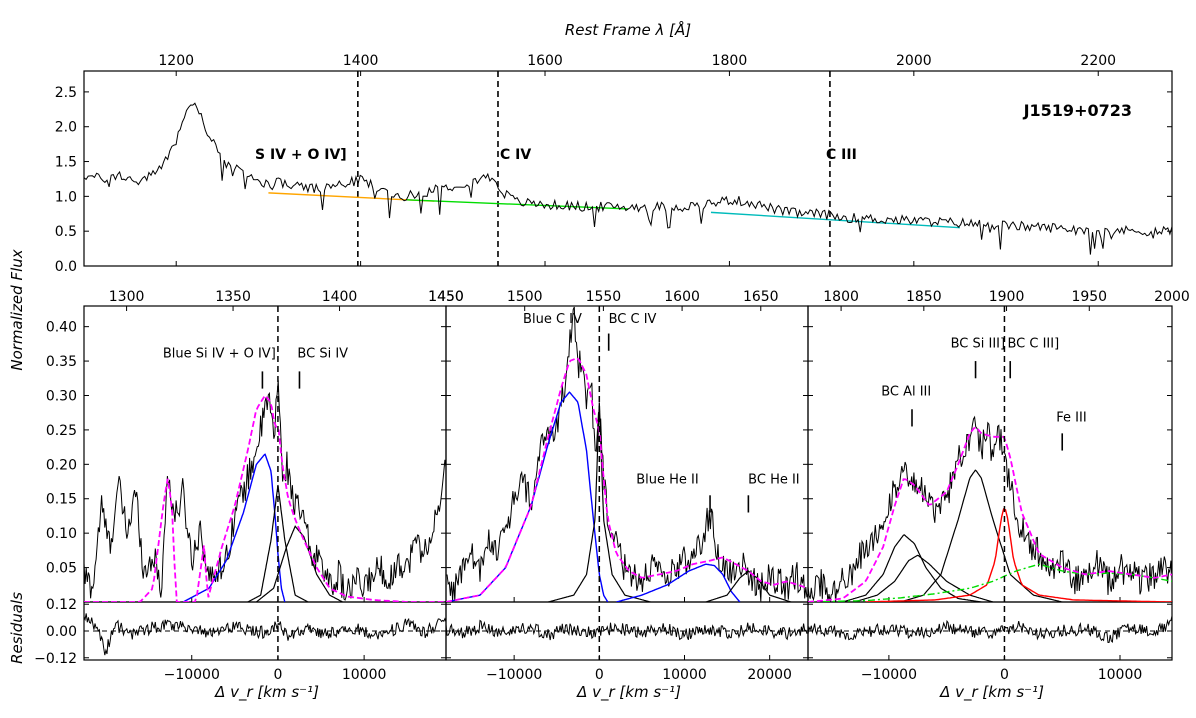 This screenshot has height=718, width=1196. What do you see at coordinates (914, 61) in the screenshot?
I see `top-x-tick-label: 2000` at bounding box center [914, 61].